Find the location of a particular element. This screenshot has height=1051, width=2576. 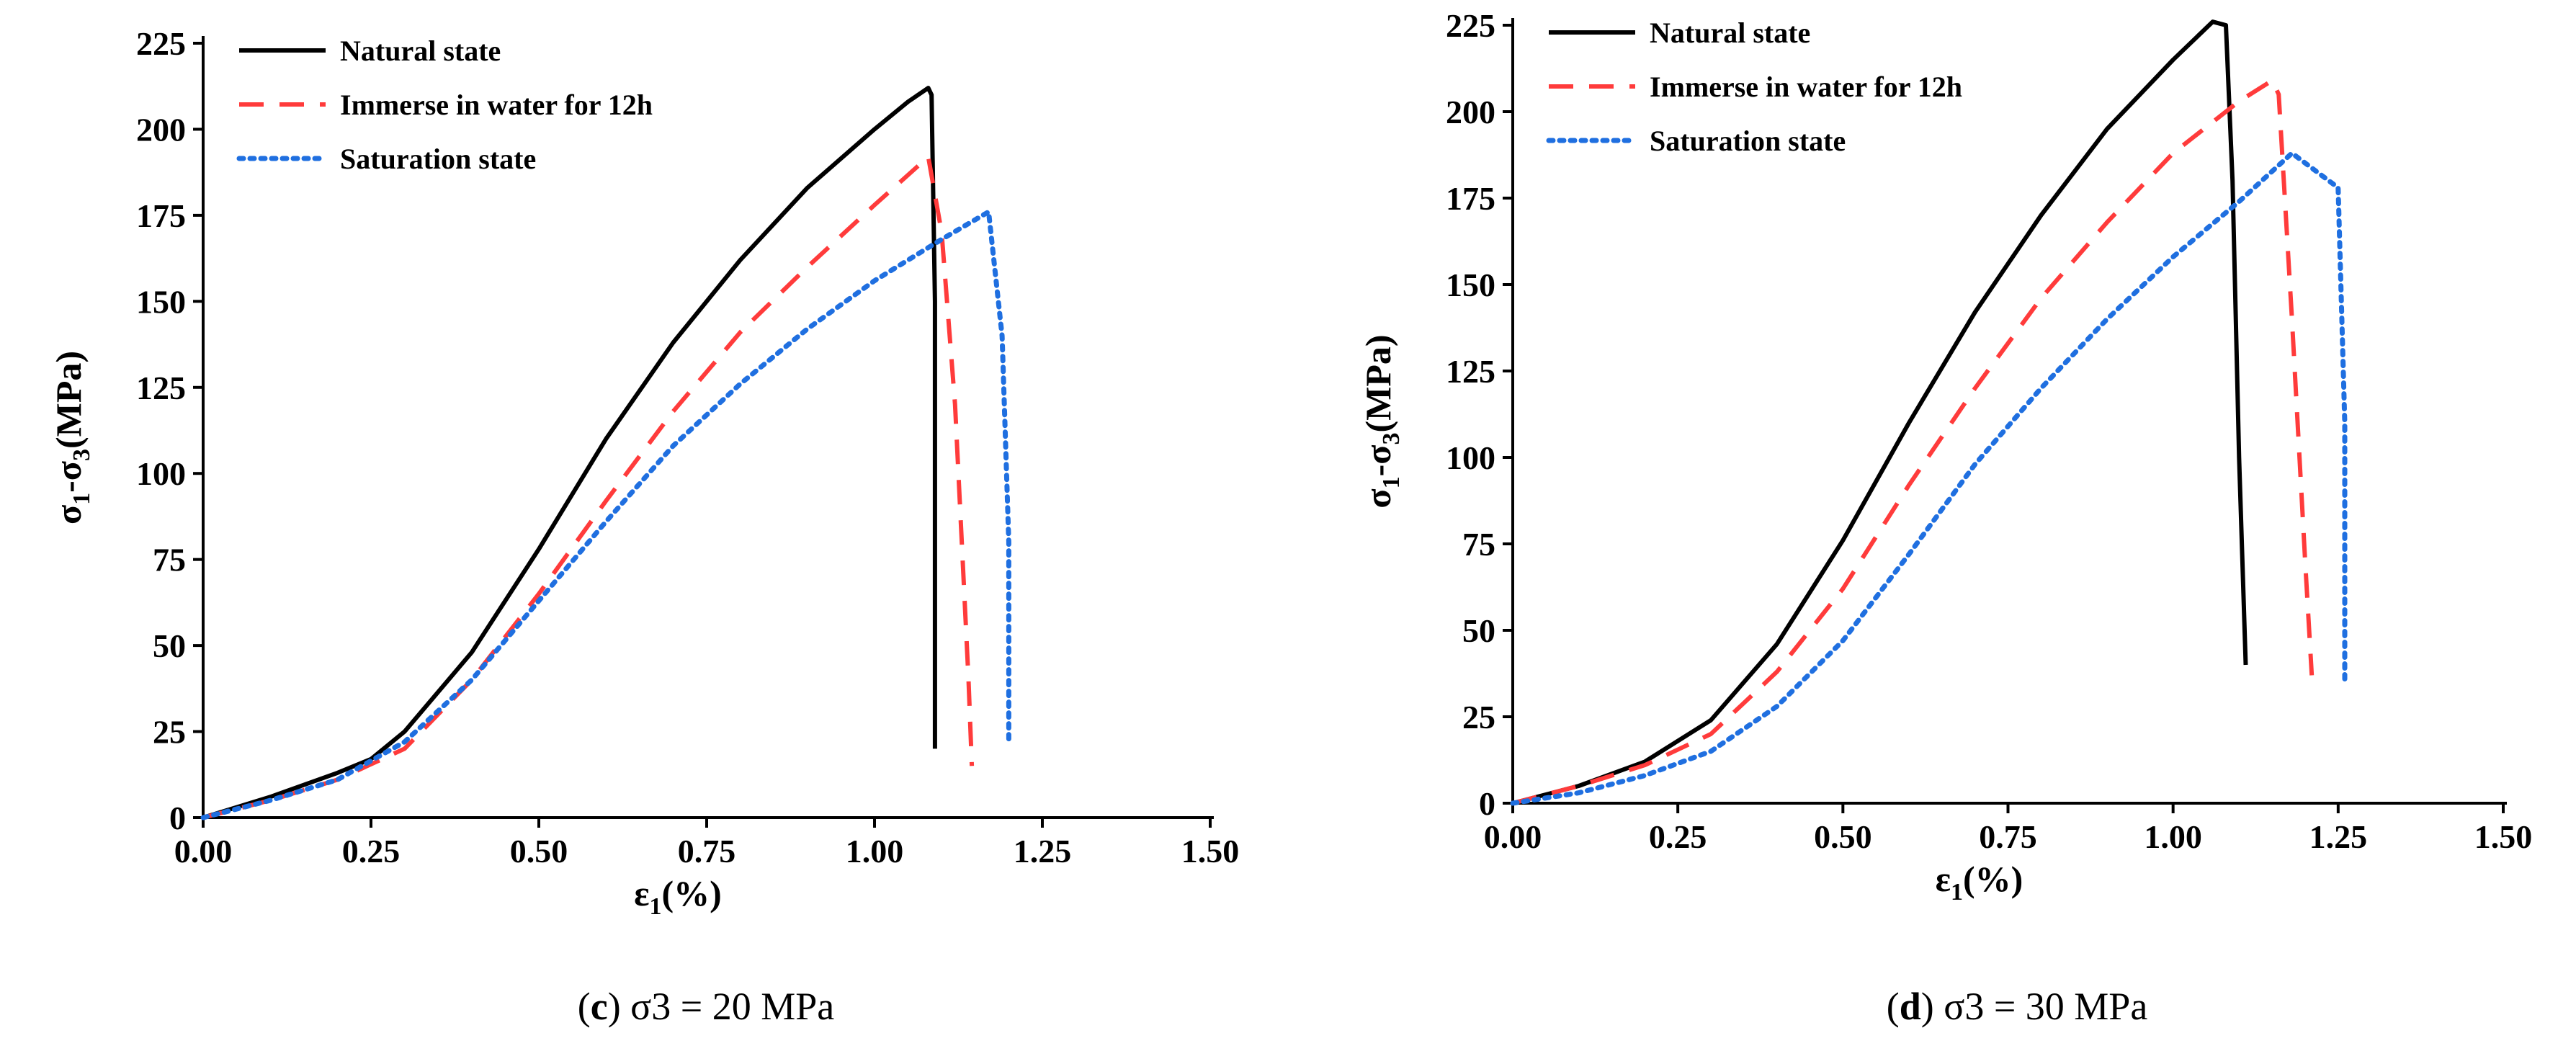

caption-panel-letter: c is located at coordinates (599, 1006).